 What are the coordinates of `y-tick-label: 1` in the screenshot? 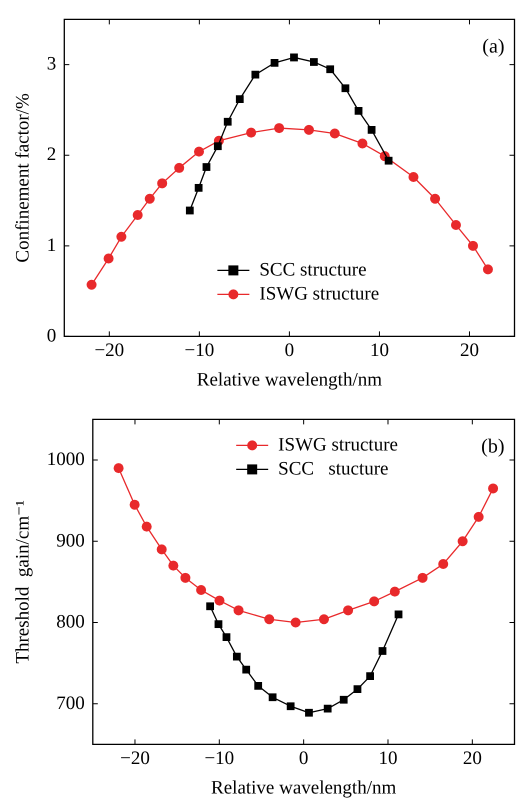 It's located at (51, 245).